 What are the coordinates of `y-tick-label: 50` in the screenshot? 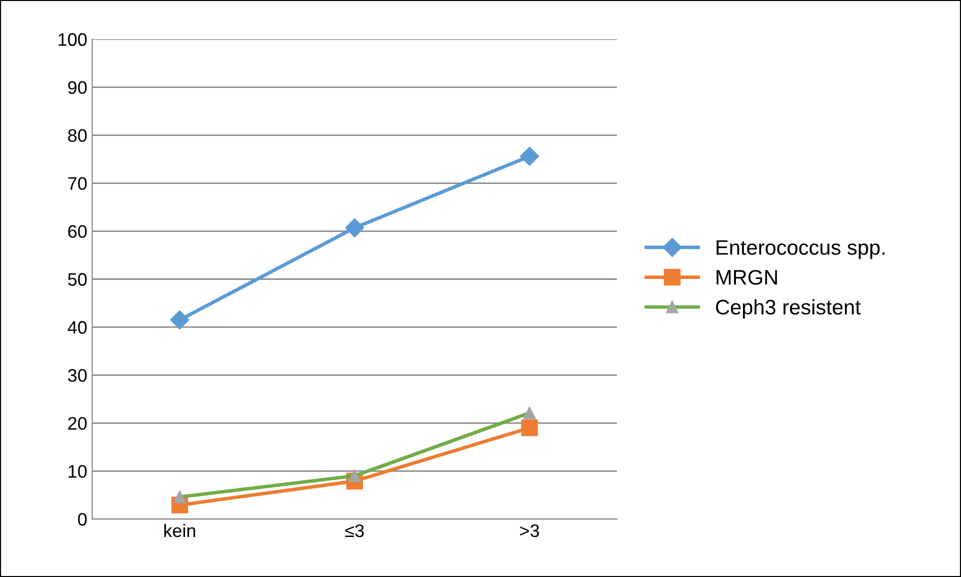 It's located at (77, 279).